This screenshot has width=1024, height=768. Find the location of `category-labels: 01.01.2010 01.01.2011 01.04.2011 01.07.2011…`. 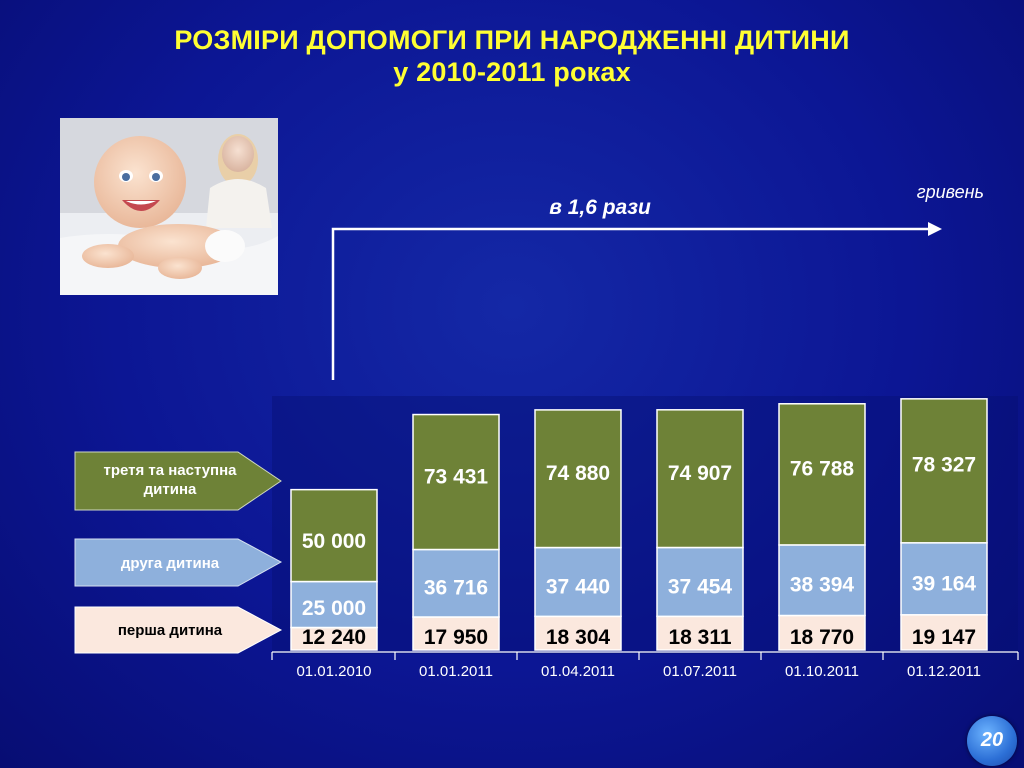

category-labels: 01.01.2010 01.01.2011 01.04.2011 01.07.2011… is located at coordinates (638, 671).